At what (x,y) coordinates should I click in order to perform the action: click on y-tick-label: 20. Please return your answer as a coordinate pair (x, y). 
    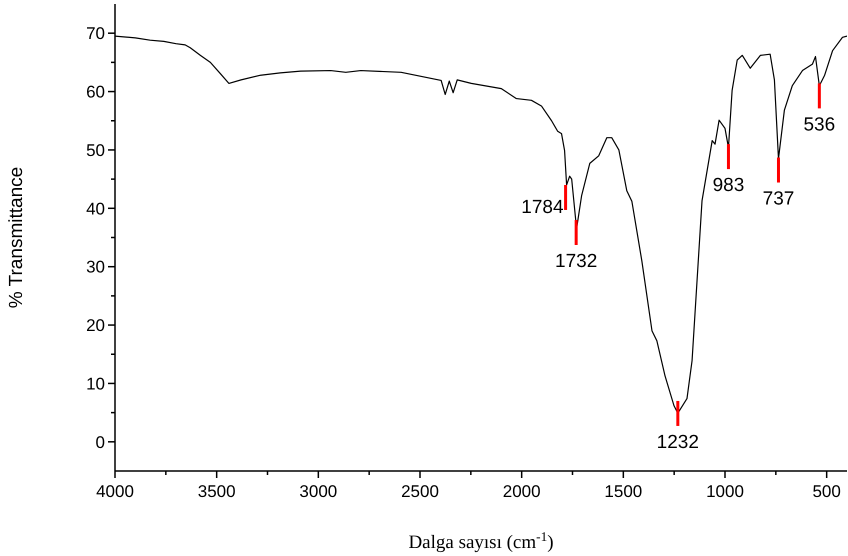
    Looking at the image, I should click on (95, 326).